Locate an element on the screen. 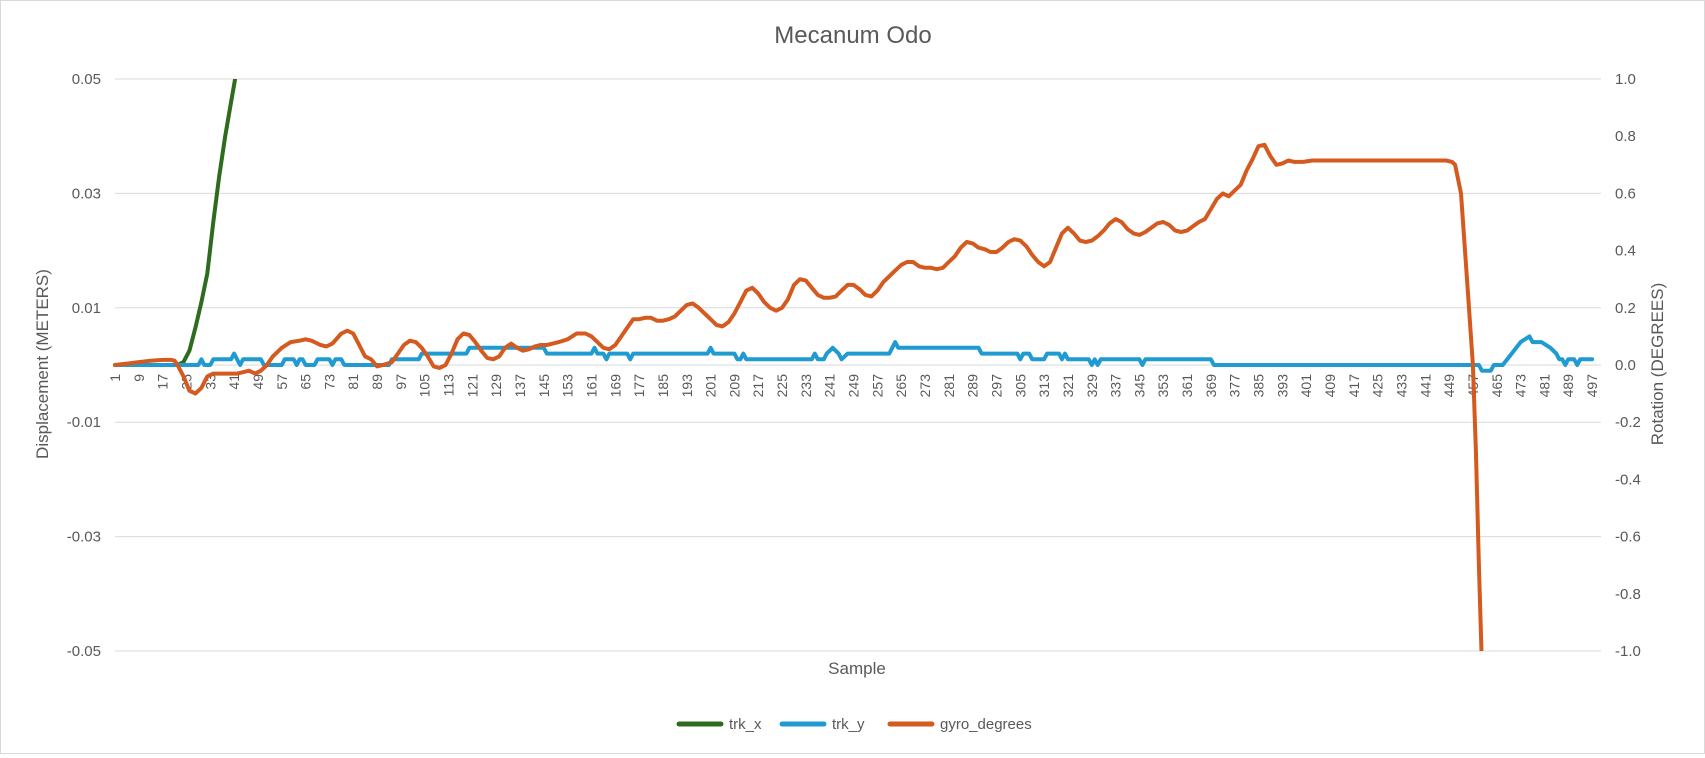 The image size is (1705, 758). x-tick-label: 121 is located at coordinates (472, 386).